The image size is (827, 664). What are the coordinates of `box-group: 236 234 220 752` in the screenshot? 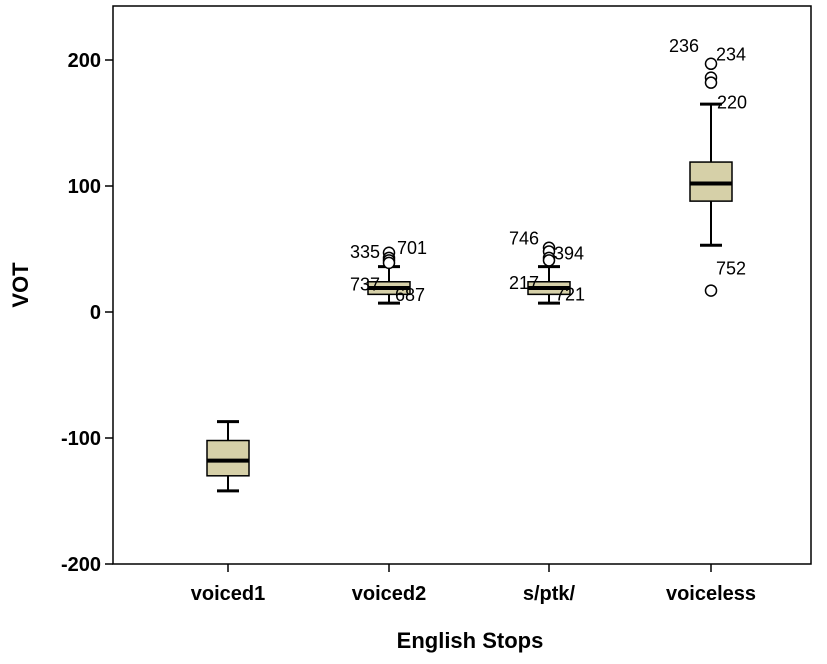 It's located at (708, 166).